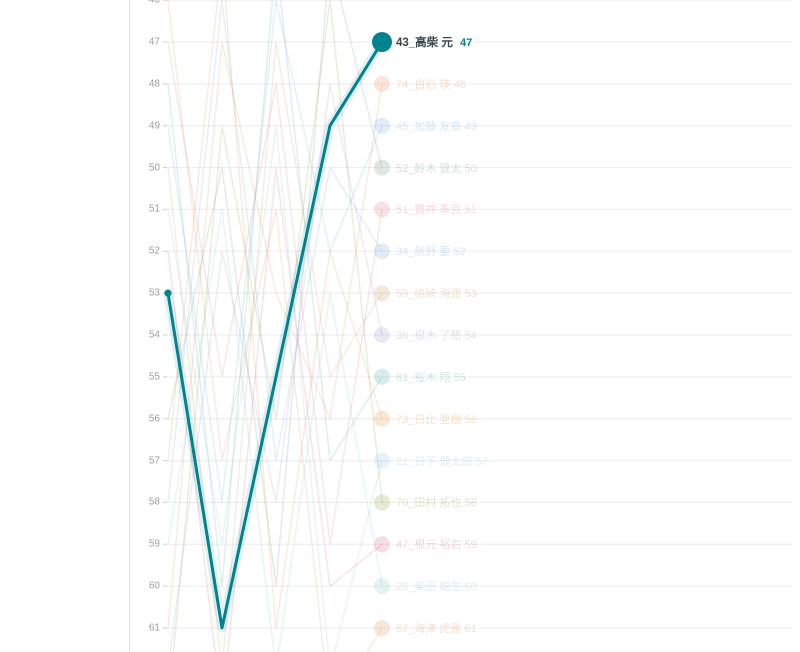 The height and width of the screenshot is (652, 800). I want to click on player-name: 70_田村 拓也, so click(429, 503).